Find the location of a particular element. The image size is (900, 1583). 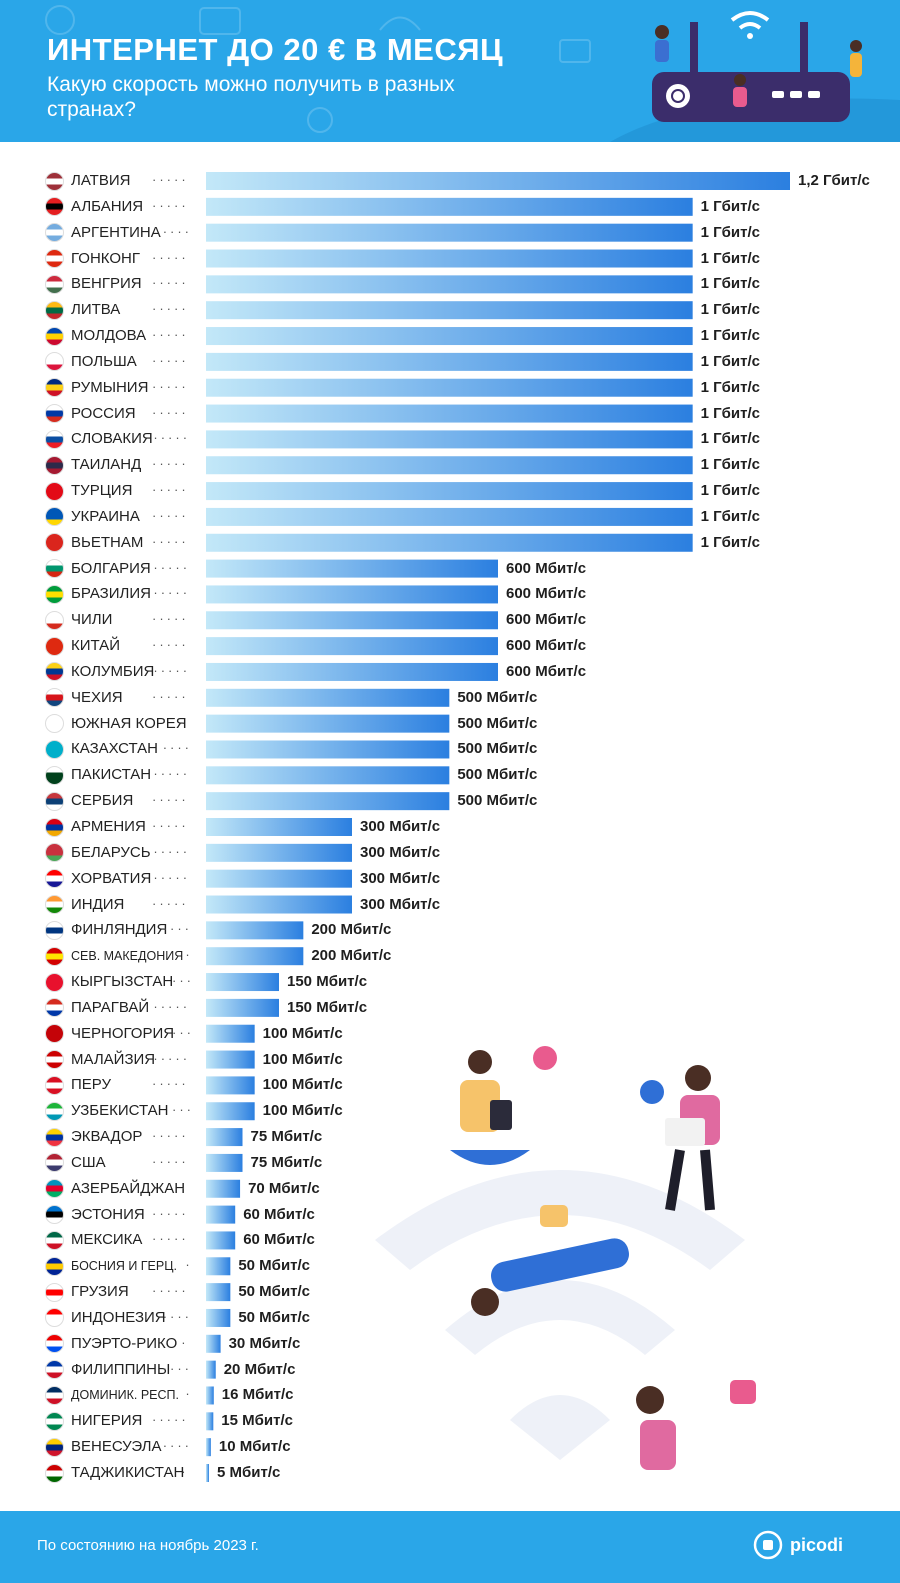

category-label: ЧИЛИ is located at coordinates (92, 620).